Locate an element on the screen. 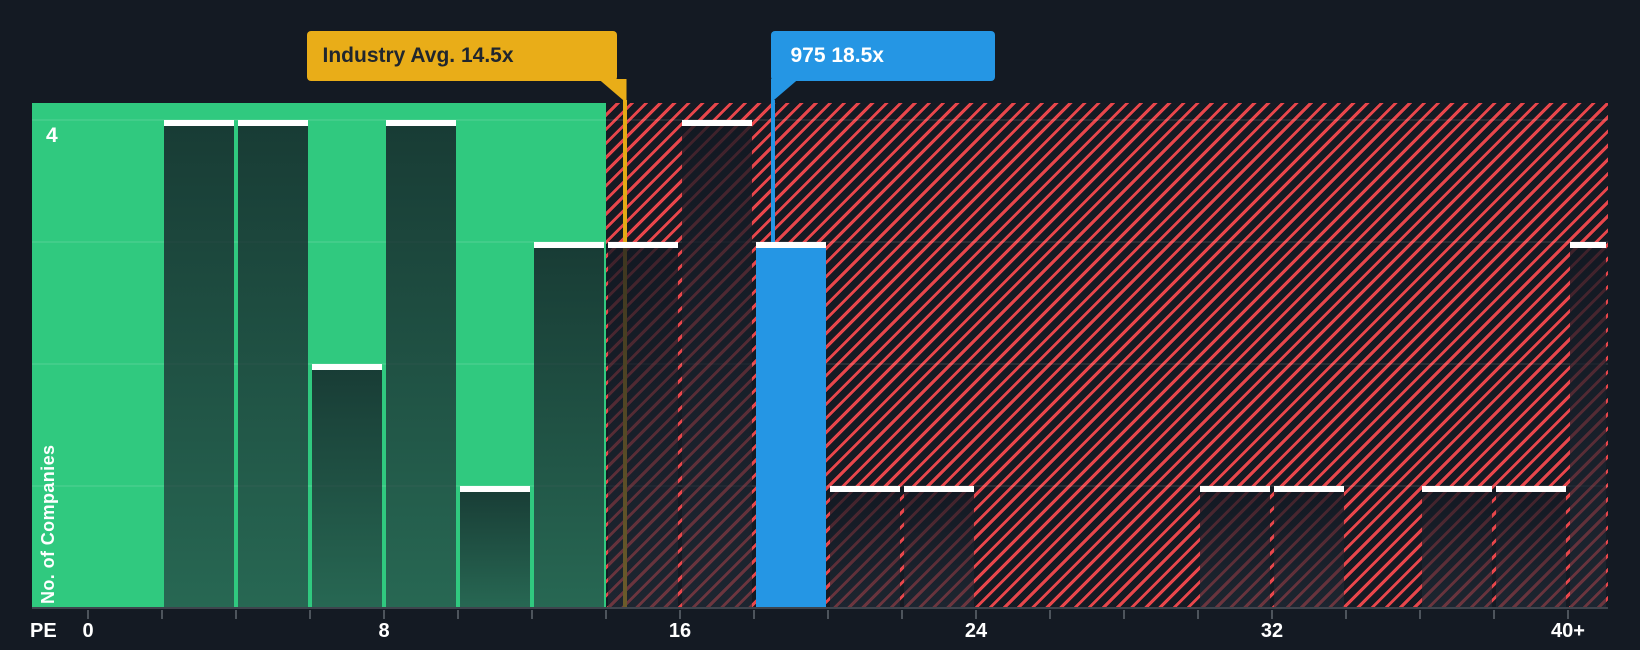 The image size is (1640, 650). x-tick-label-32: 32 is located at coordinates (1272, 631).